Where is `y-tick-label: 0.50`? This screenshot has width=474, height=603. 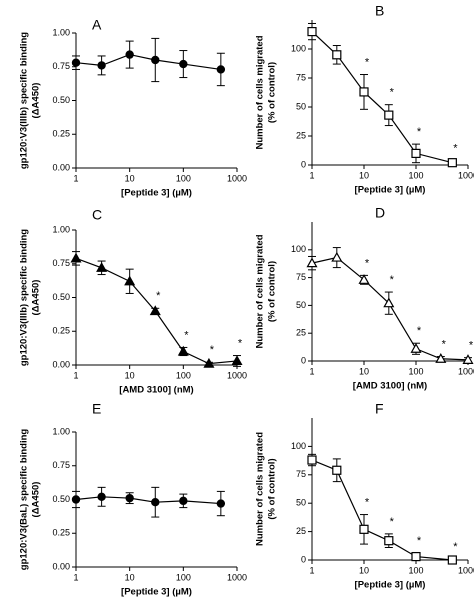 y-tick-label: 0.50 is located at coordinates (61, 100).